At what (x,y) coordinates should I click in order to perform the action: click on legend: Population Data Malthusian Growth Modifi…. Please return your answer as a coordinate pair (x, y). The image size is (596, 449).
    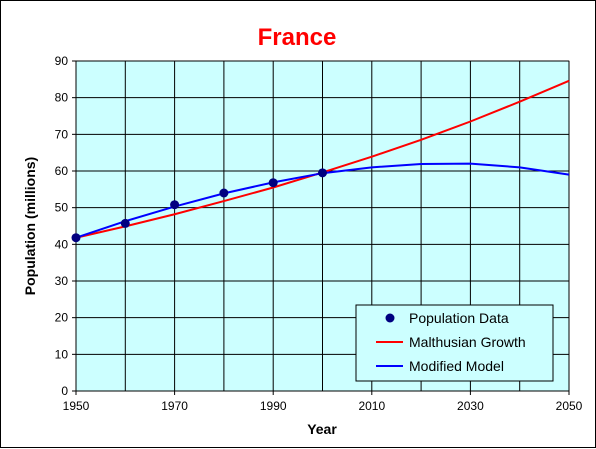
    Looking at the image, I should click on (454, 343).